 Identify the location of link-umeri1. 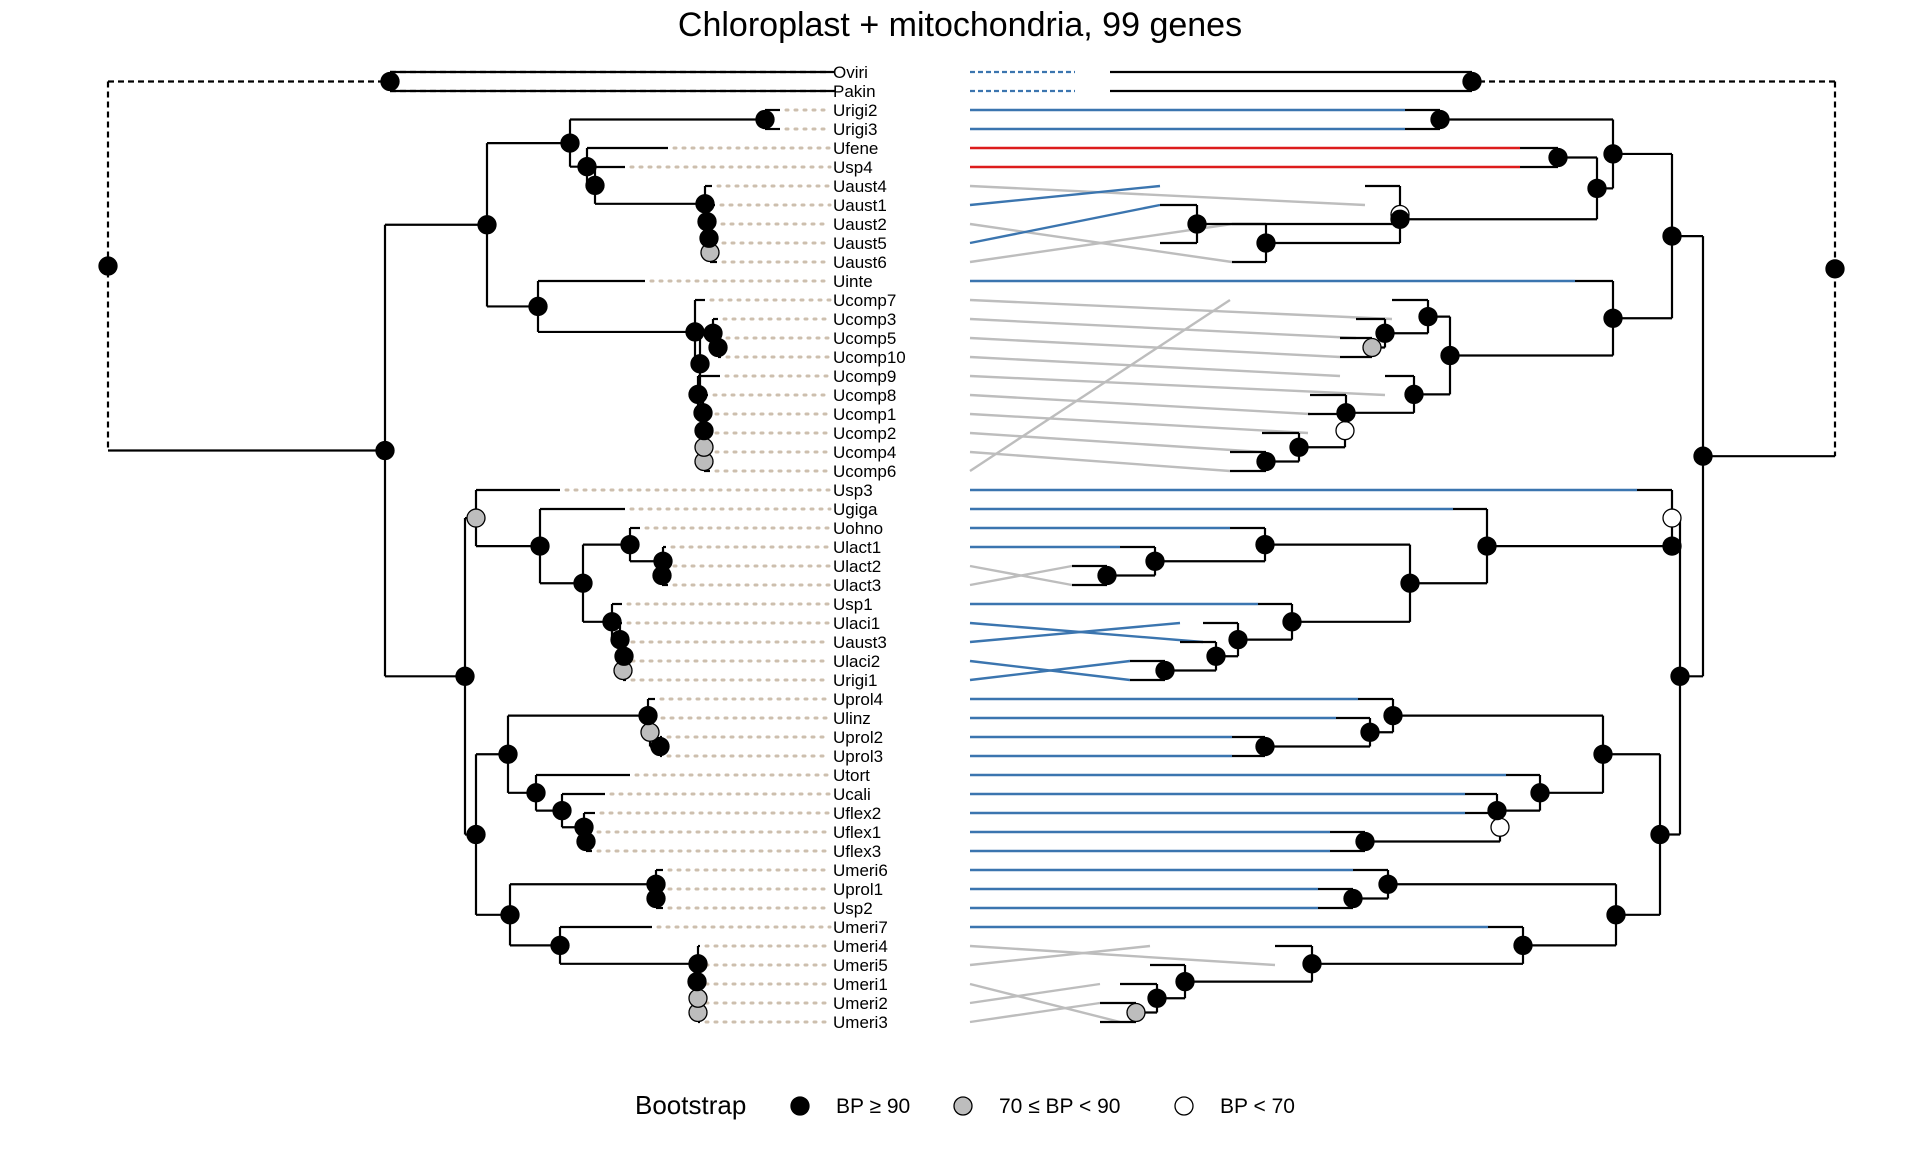
(1045, 1003).